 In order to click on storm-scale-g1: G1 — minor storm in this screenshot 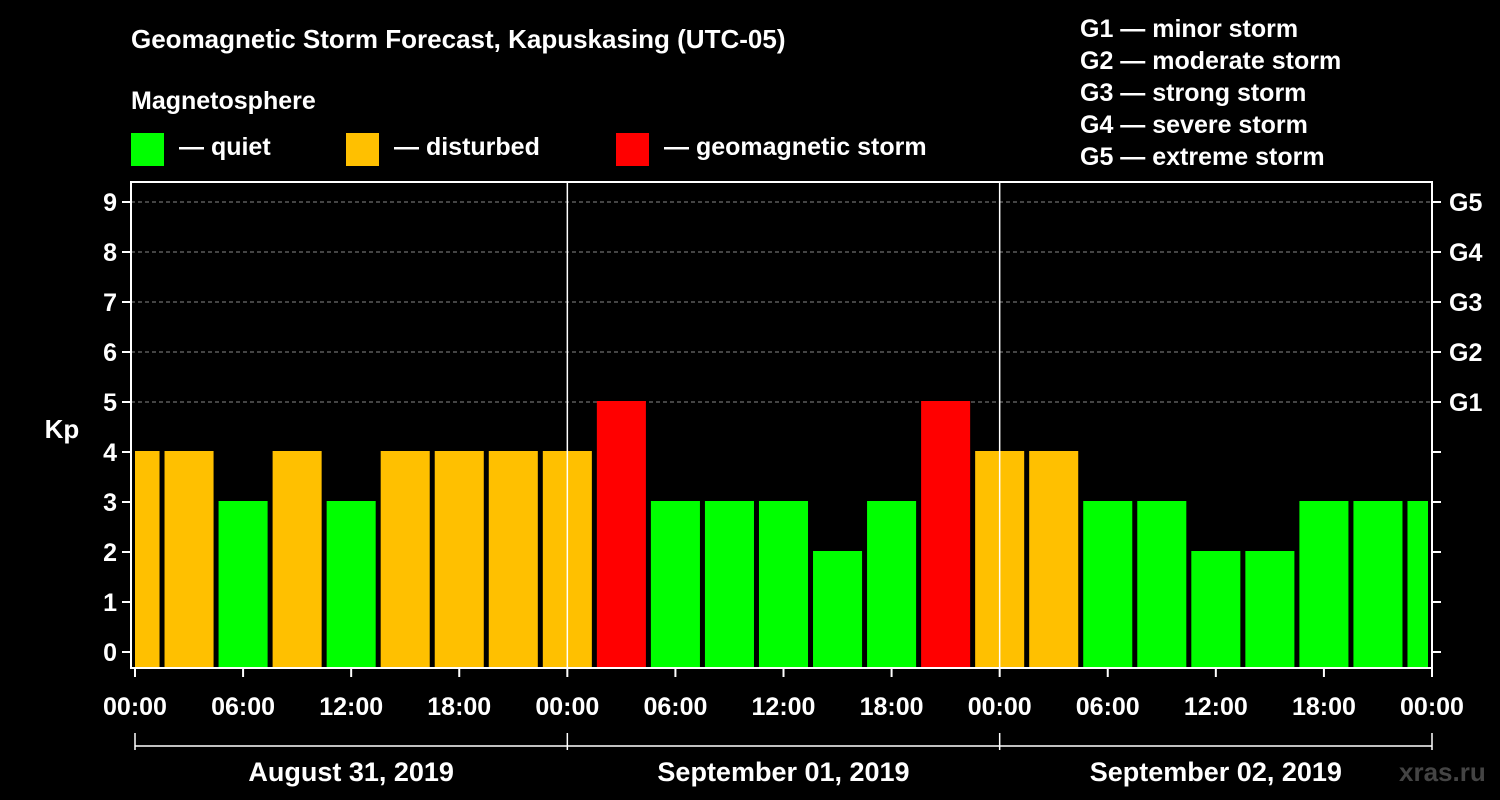, I will do `click(1189, 29)`.